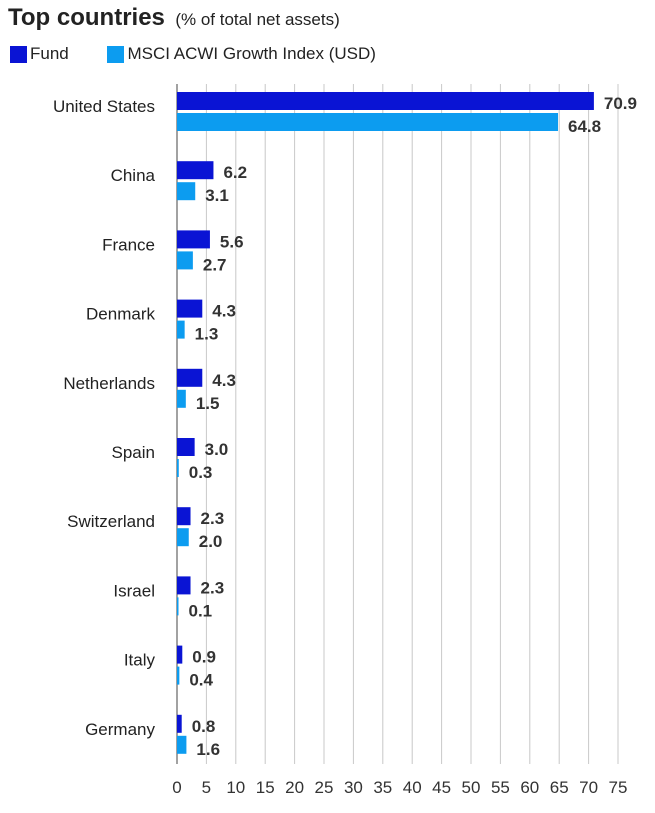 The width and height of the screenshot is (655, 813). I want to click on category-label-france: France, so click(128, 244).